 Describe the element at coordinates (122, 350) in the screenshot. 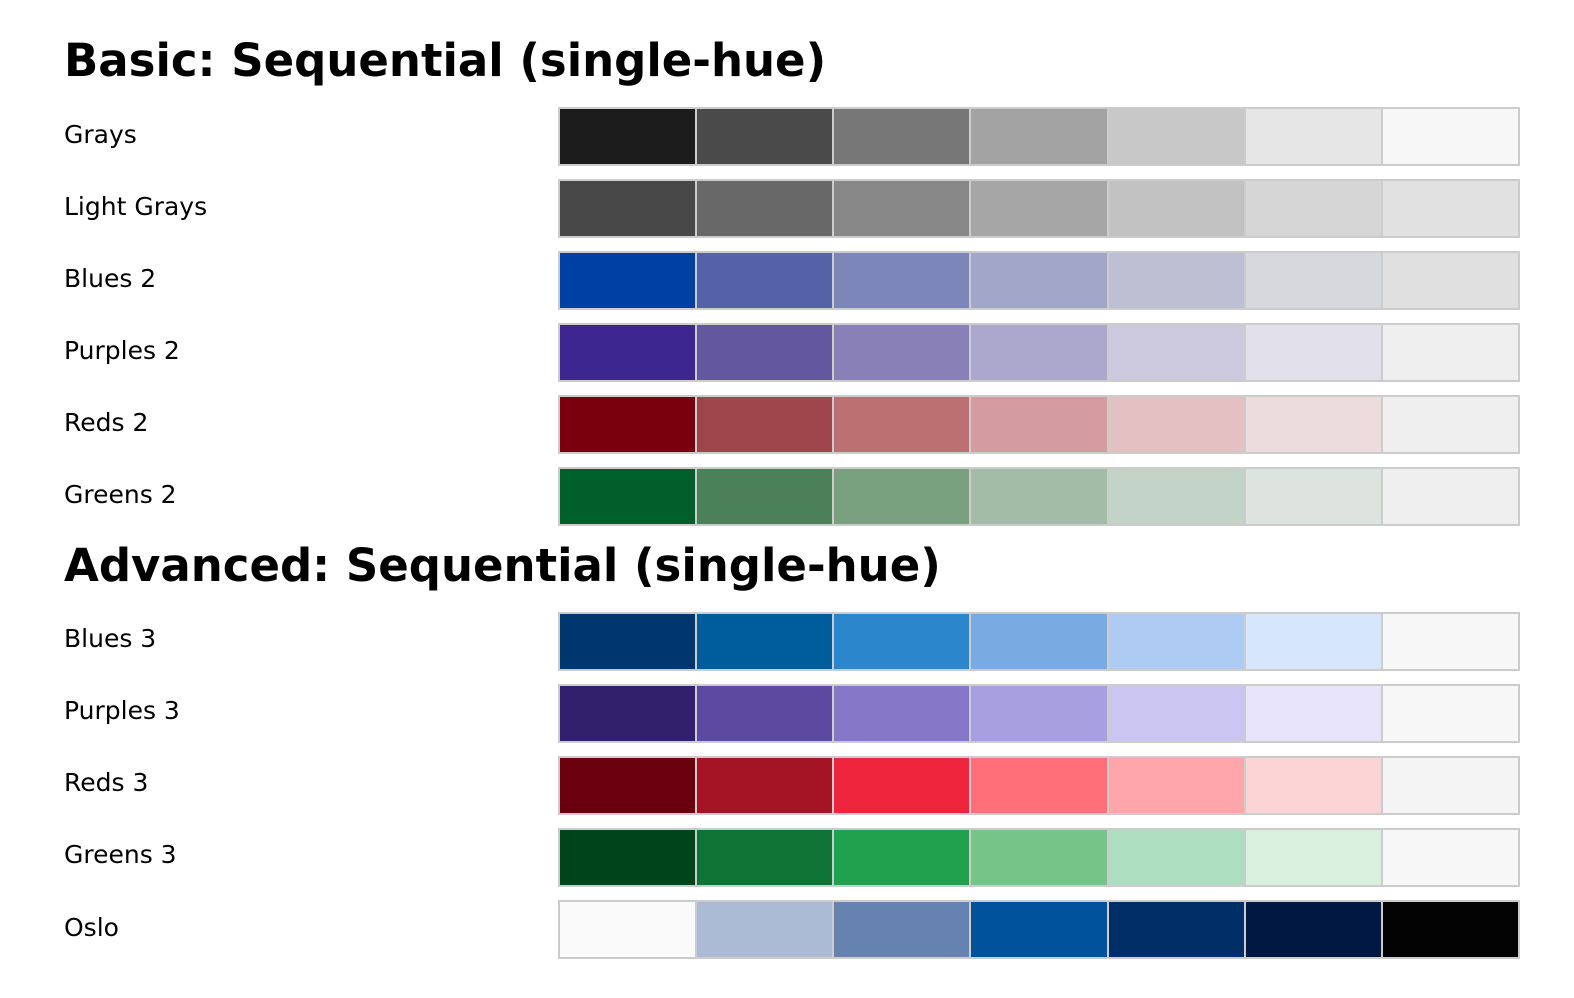

I see `palette-label-purples-2: Purples 2` at that location.